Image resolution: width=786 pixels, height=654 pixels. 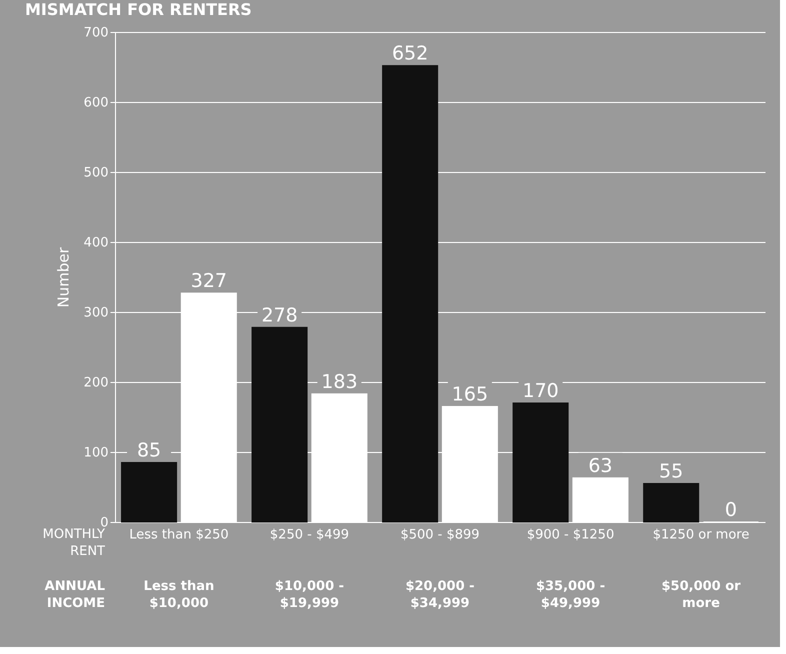 What do you see at coordinates (701, 595) in the screenshot?
I see `text: $50,000 or more` at bounding box center [701, 595].